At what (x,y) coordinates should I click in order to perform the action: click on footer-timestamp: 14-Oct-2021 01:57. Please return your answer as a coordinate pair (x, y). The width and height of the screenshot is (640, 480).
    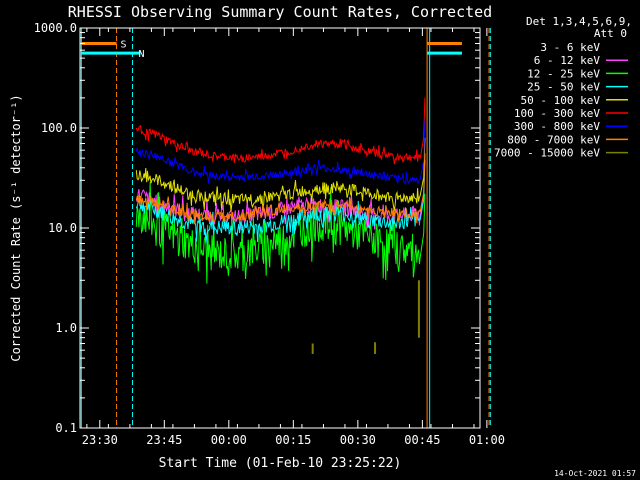
    Looking at the image, I should click on (595, 473).